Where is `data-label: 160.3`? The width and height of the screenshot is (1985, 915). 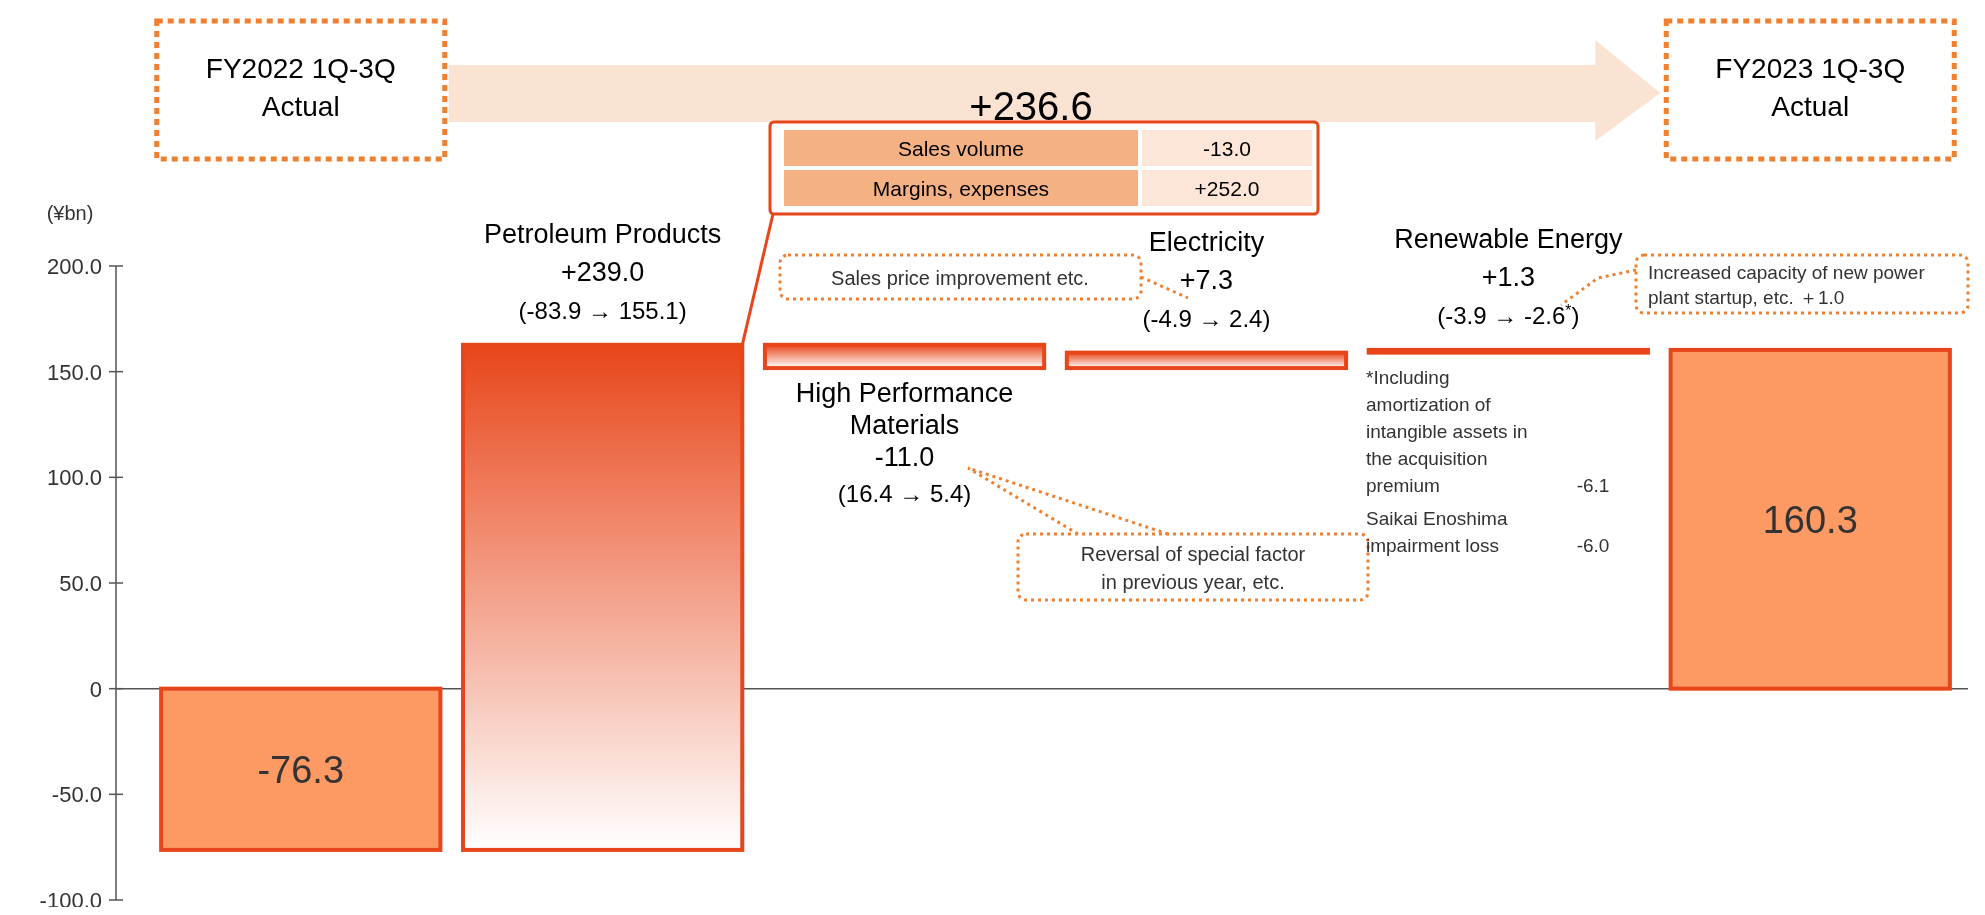
data-label: 160.3 is located at coordinates (1810, 520).